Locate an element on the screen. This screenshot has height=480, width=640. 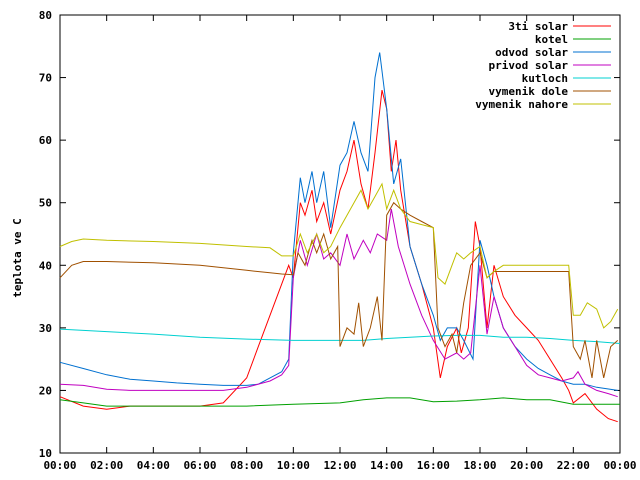
legend-label: 3ti solar is located at coordinates (538, 26).